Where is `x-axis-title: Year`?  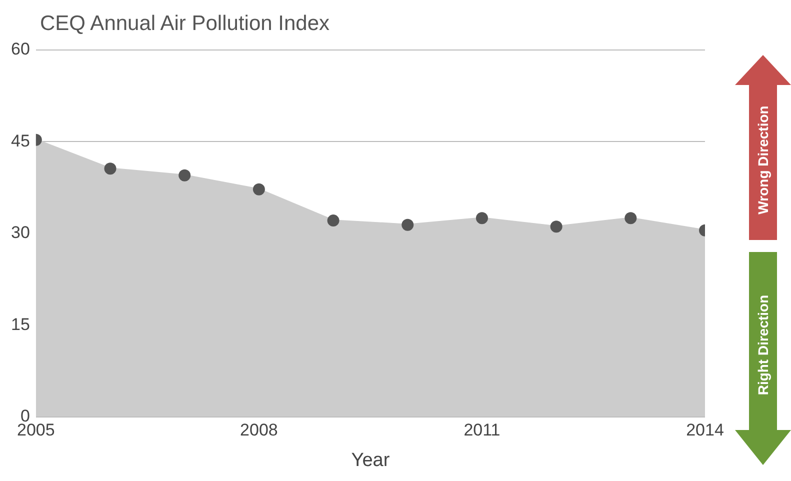
x-axis-title: Year is located at coordinates (370, 460).